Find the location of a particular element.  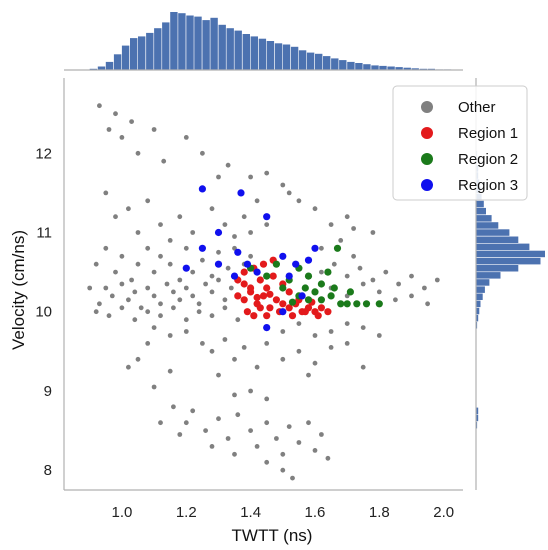

x-axis-label: TWTT (ns) is located at coordinates (272, 535).